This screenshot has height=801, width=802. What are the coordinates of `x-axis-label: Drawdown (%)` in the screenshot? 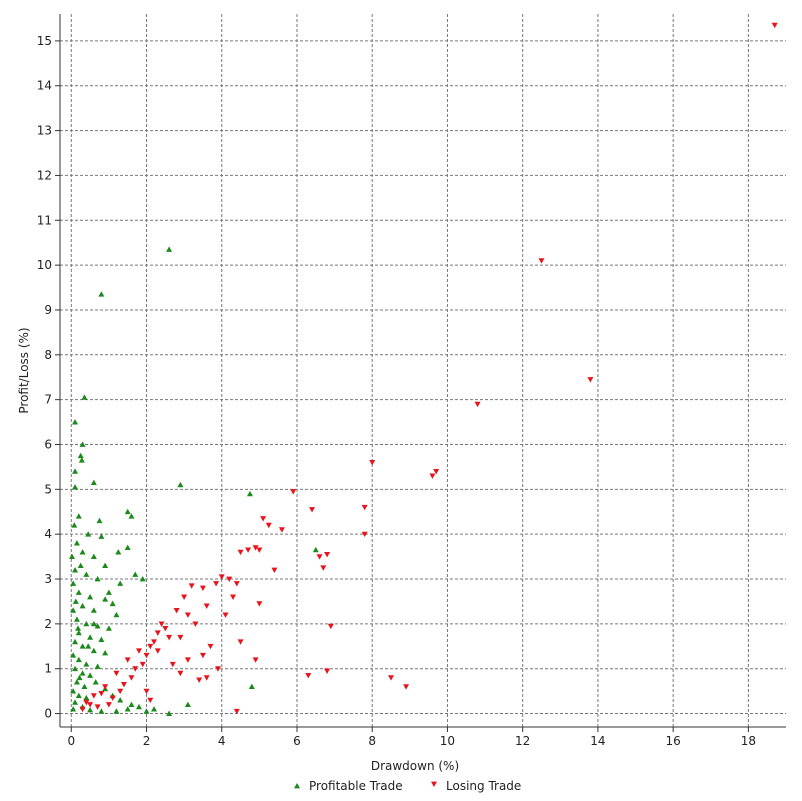 It's located at (415, 766).